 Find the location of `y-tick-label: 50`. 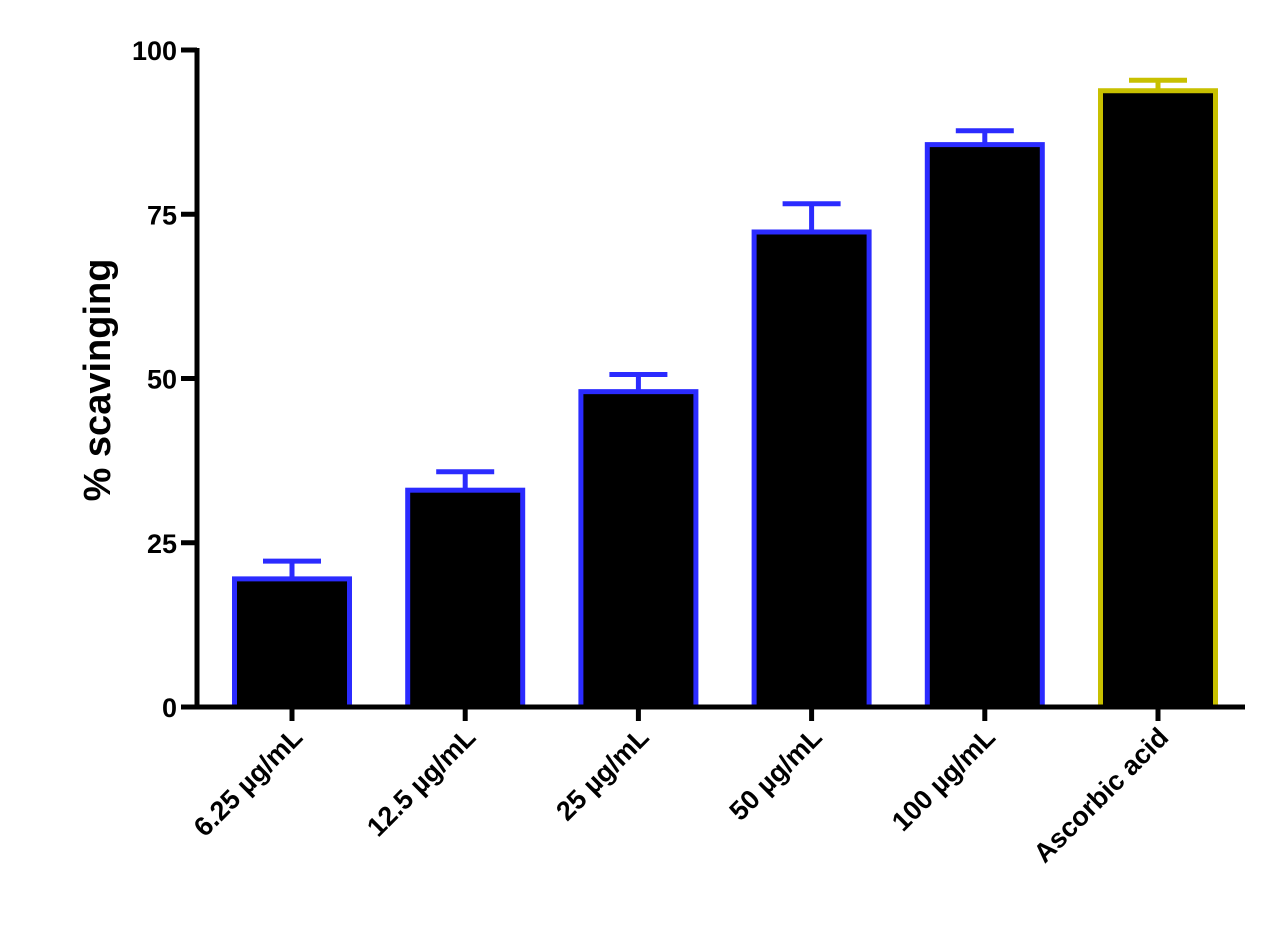

y-tick-label: 50 is located at coordinates (162, 380).